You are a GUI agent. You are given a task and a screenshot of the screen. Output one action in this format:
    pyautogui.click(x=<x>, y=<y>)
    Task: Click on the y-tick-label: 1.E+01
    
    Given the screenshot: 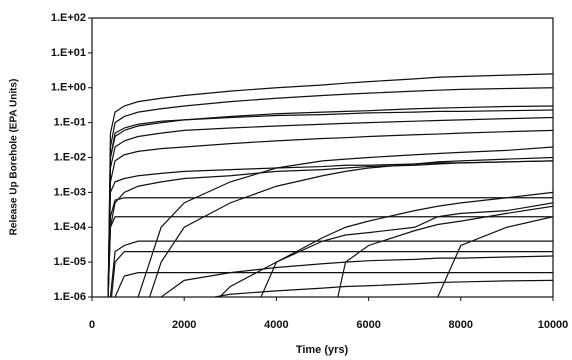 What is the action you would take?
    pyautogui.click(x=68, y=53)
    